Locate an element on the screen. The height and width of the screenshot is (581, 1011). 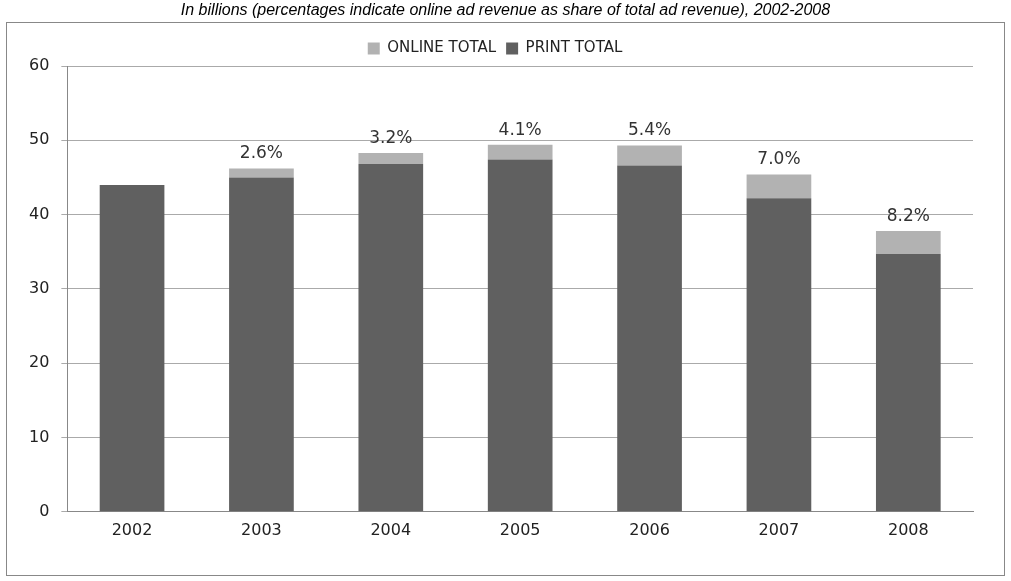
x-tick-label: 2006 is located at coordinates (649, 529).